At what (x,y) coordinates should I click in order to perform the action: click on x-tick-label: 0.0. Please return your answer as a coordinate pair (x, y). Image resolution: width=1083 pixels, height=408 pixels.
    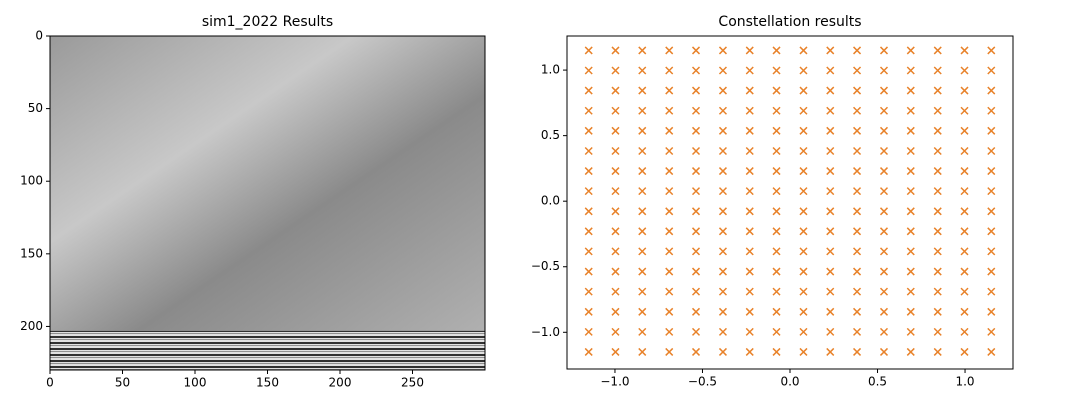
    Looking at the image, I should click on (789, 382).